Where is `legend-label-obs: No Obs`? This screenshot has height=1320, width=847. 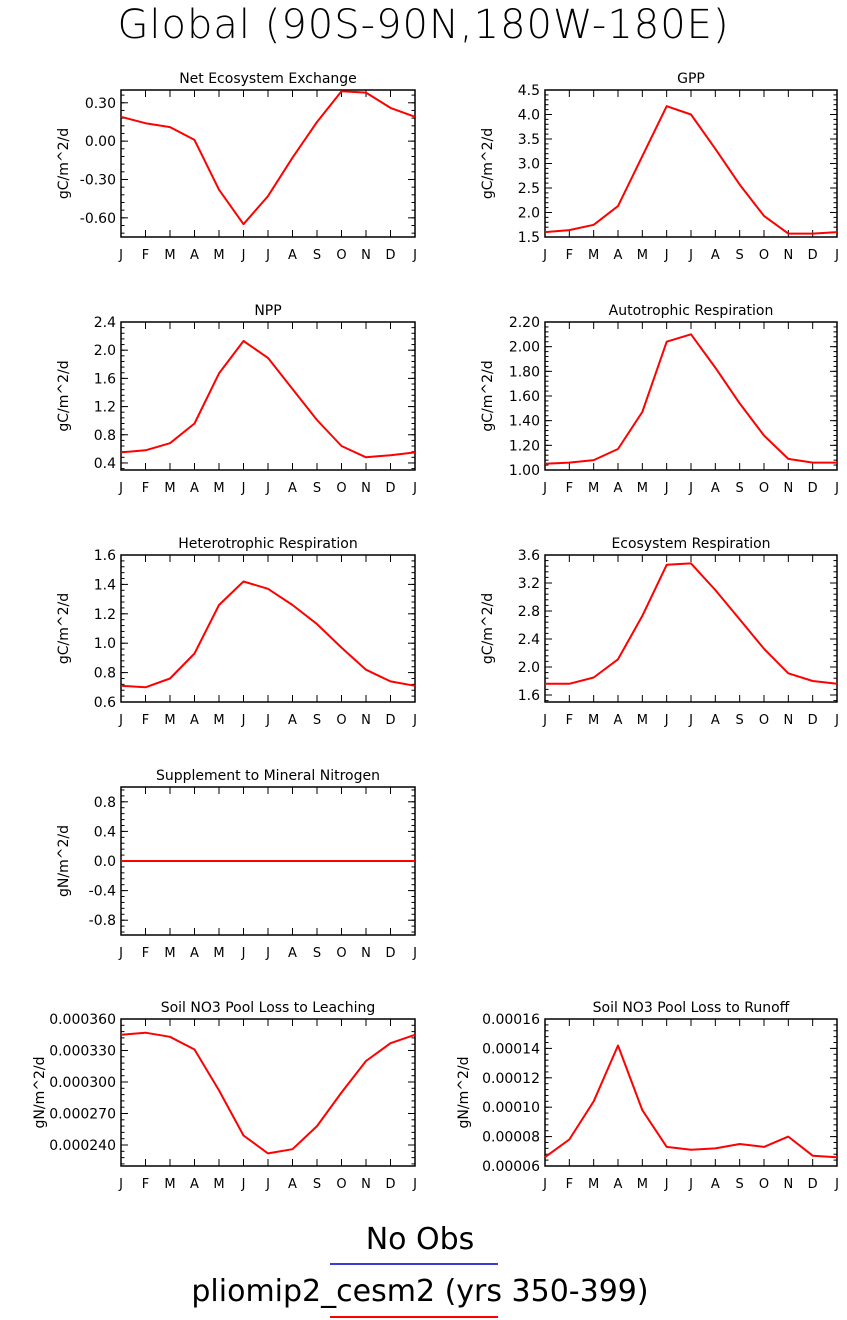
legend-label-obs: No Obs is located at coordinates (420, 1239).